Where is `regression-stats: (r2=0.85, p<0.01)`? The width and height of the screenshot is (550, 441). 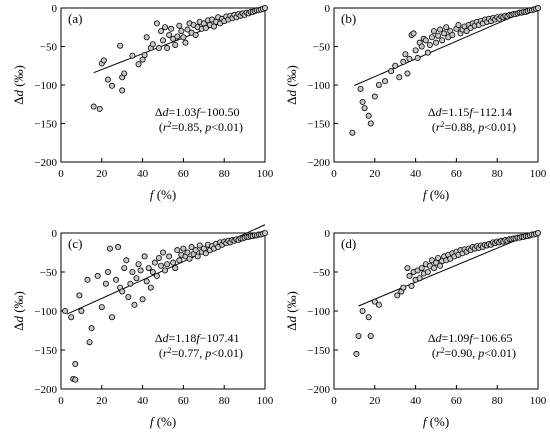 regression-stats: (r2=0.85, p<0.01) is located at coordinates (201, 126).